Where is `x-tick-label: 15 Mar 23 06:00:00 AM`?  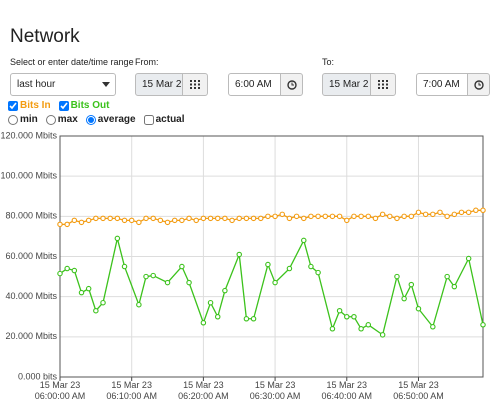
x-tick-label: 15 Mar 23 06:00:00 AM is located at coordinates (60, 390).